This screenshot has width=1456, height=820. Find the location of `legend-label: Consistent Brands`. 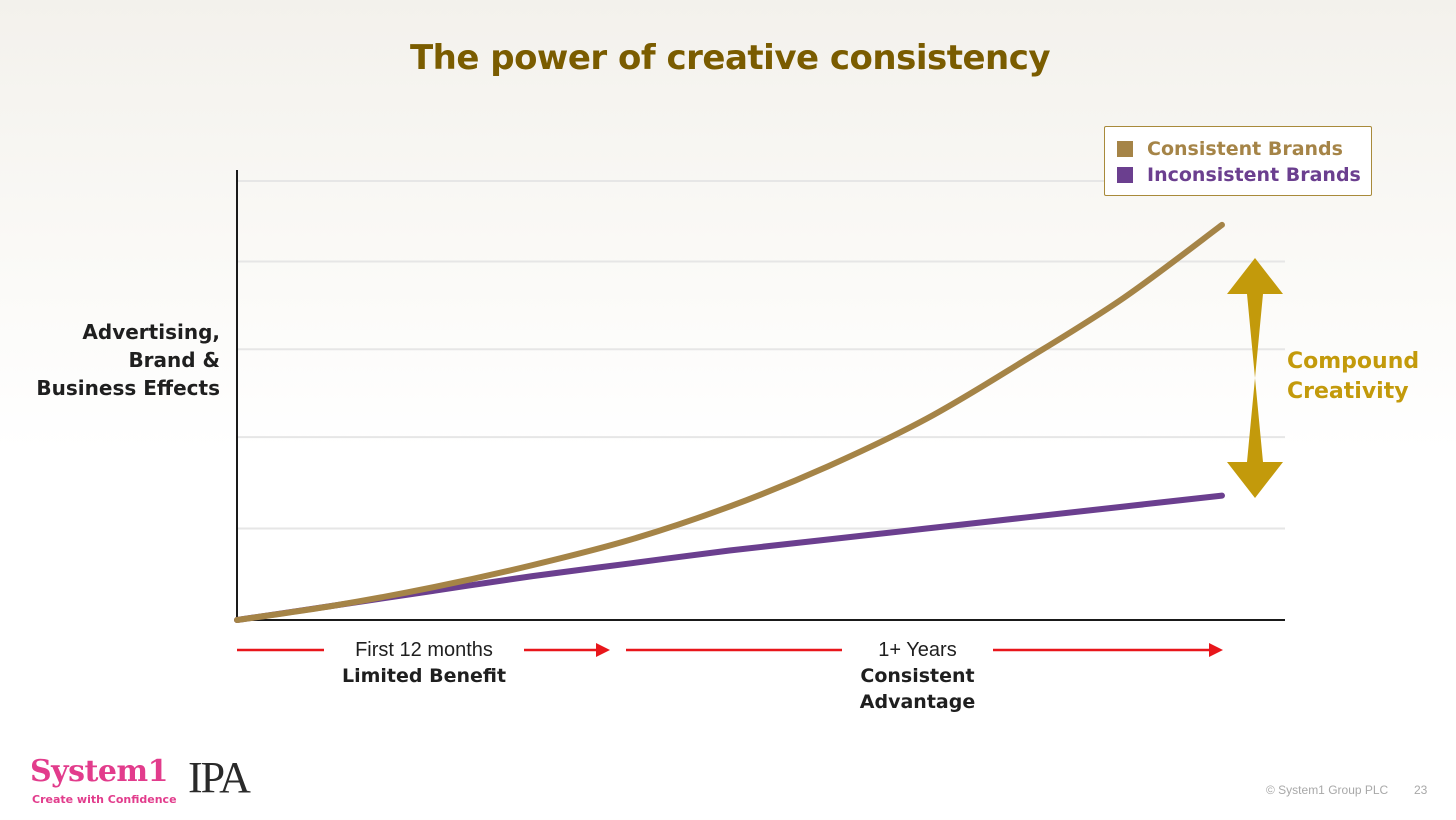

legend-label: Consistent Brands is located at coordinates (1245, 149).